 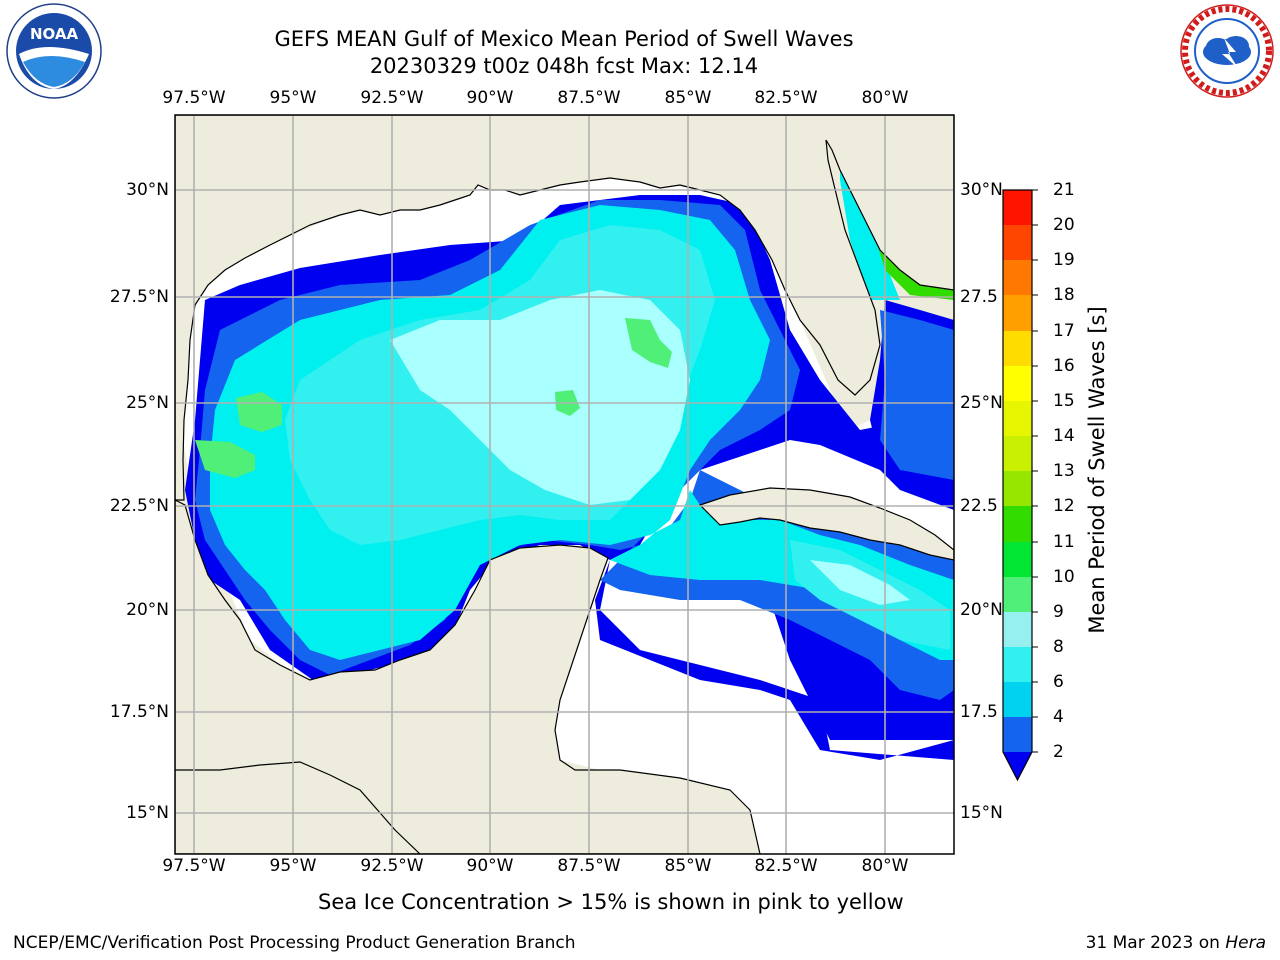 I want to click on lat-tick-left: 17.5°N, so click(x=139, y=712).